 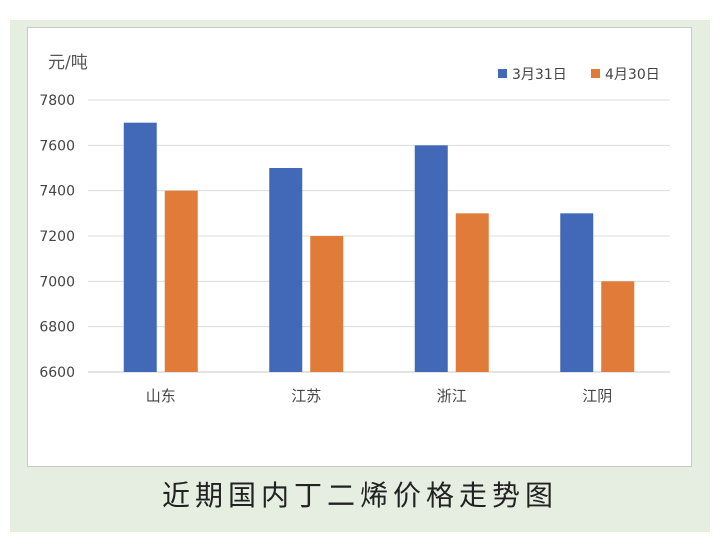 What do you see at coordinates (57, 101) in the screenshot?
I see `y-tick-label: 7800` at bounding box center [57, 101].